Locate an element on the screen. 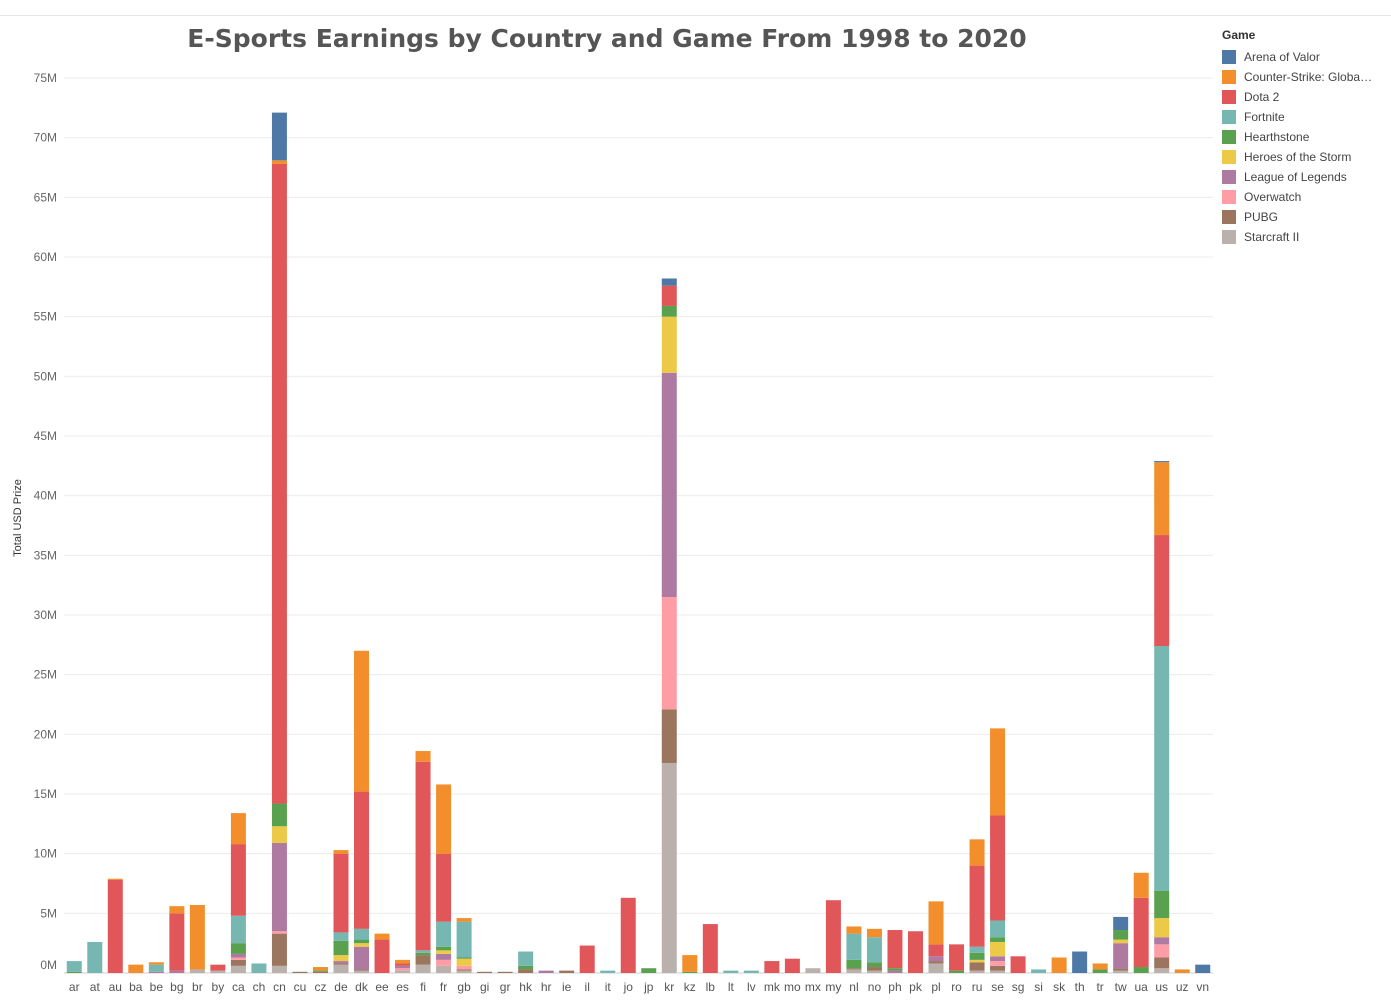 The width and height of the screenshot is (1391, 1007). x-category-label: ua is located at coordinates (1142, 987).